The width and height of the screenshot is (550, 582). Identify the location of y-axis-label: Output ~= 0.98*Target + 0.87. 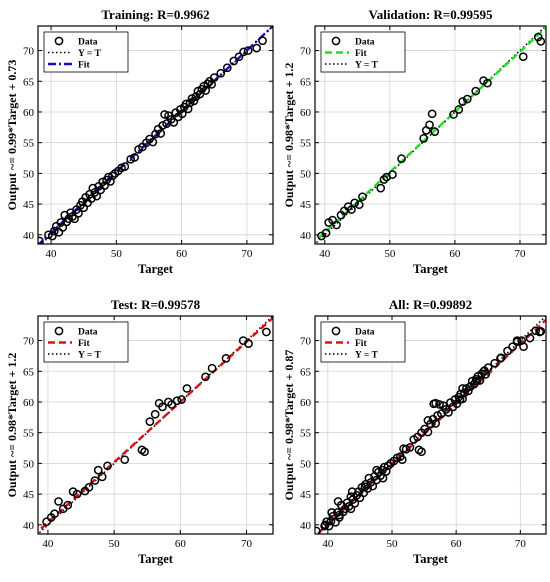
(289, 425).